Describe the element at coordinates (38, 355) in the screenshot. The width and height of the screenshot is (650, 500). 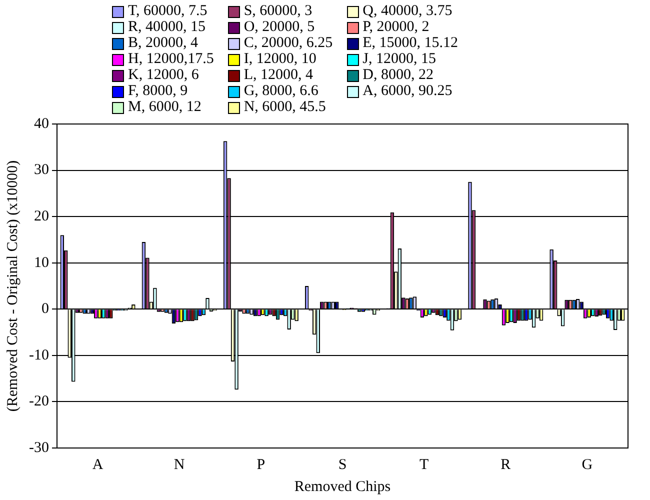
I see `y-tick-label: -10` at that location.